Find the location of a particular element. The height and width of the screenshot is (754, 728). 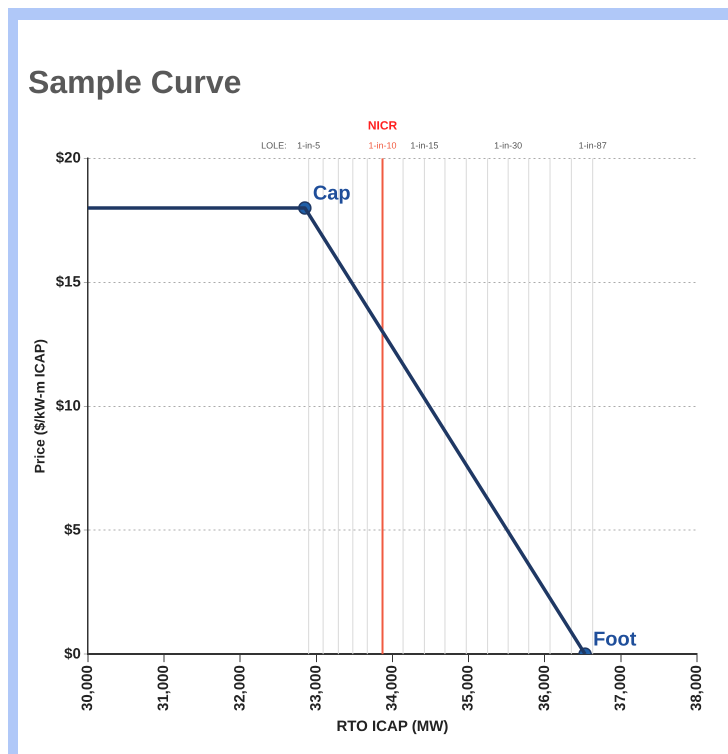

y-tick-label: $0 is located at coordinates (72, 653).